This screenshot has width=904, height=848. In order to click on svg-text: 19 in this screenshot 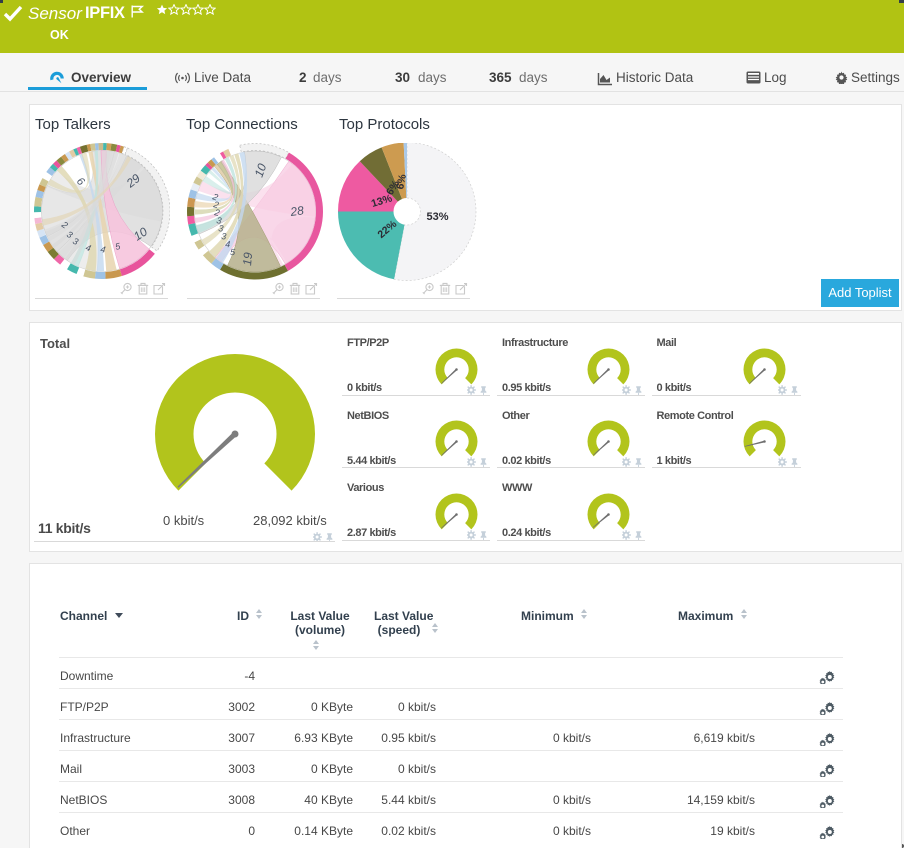, I will do `click(247, 258)`.